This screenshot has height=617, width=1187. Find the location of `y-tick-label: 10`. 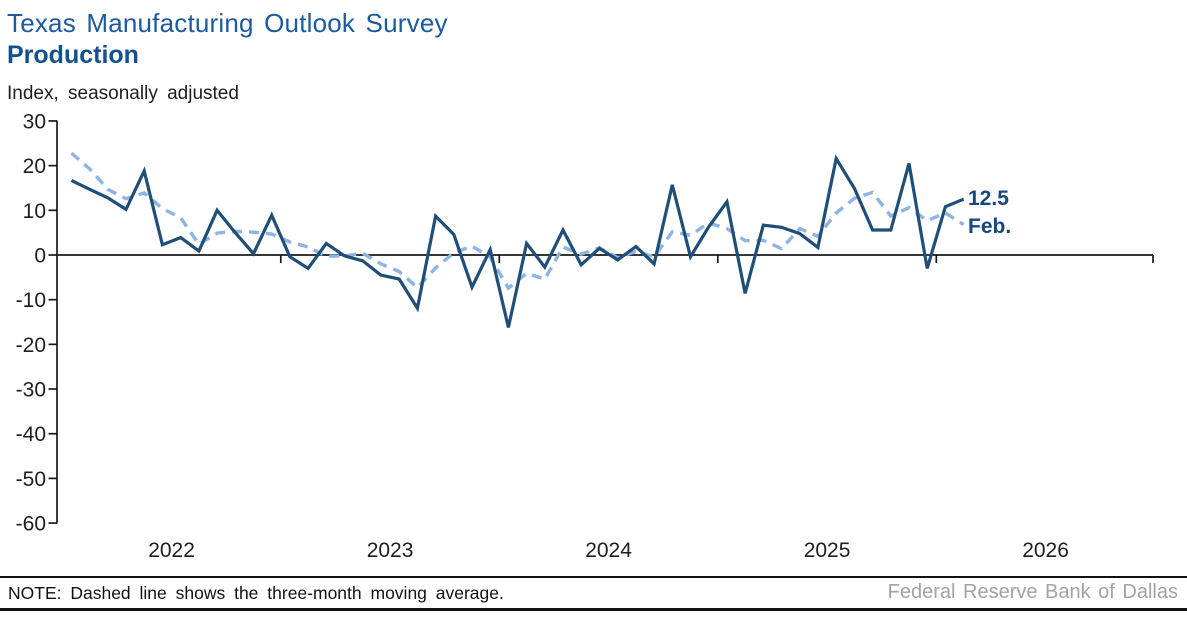

y-tick-label: 10 is located at coordinates (34, 211).